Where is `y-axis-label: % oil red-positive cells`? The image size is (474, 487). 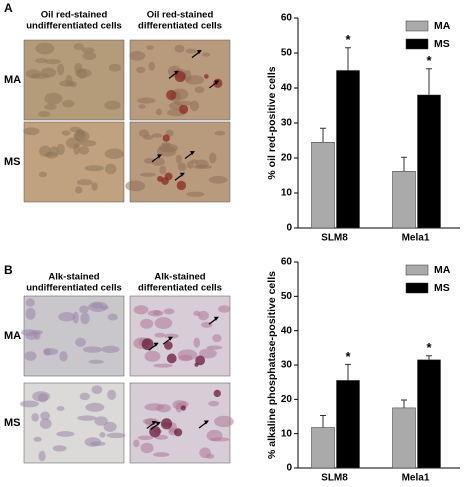 y-axis-label: % oil red-positive cells is located at coordinates (272, 122).